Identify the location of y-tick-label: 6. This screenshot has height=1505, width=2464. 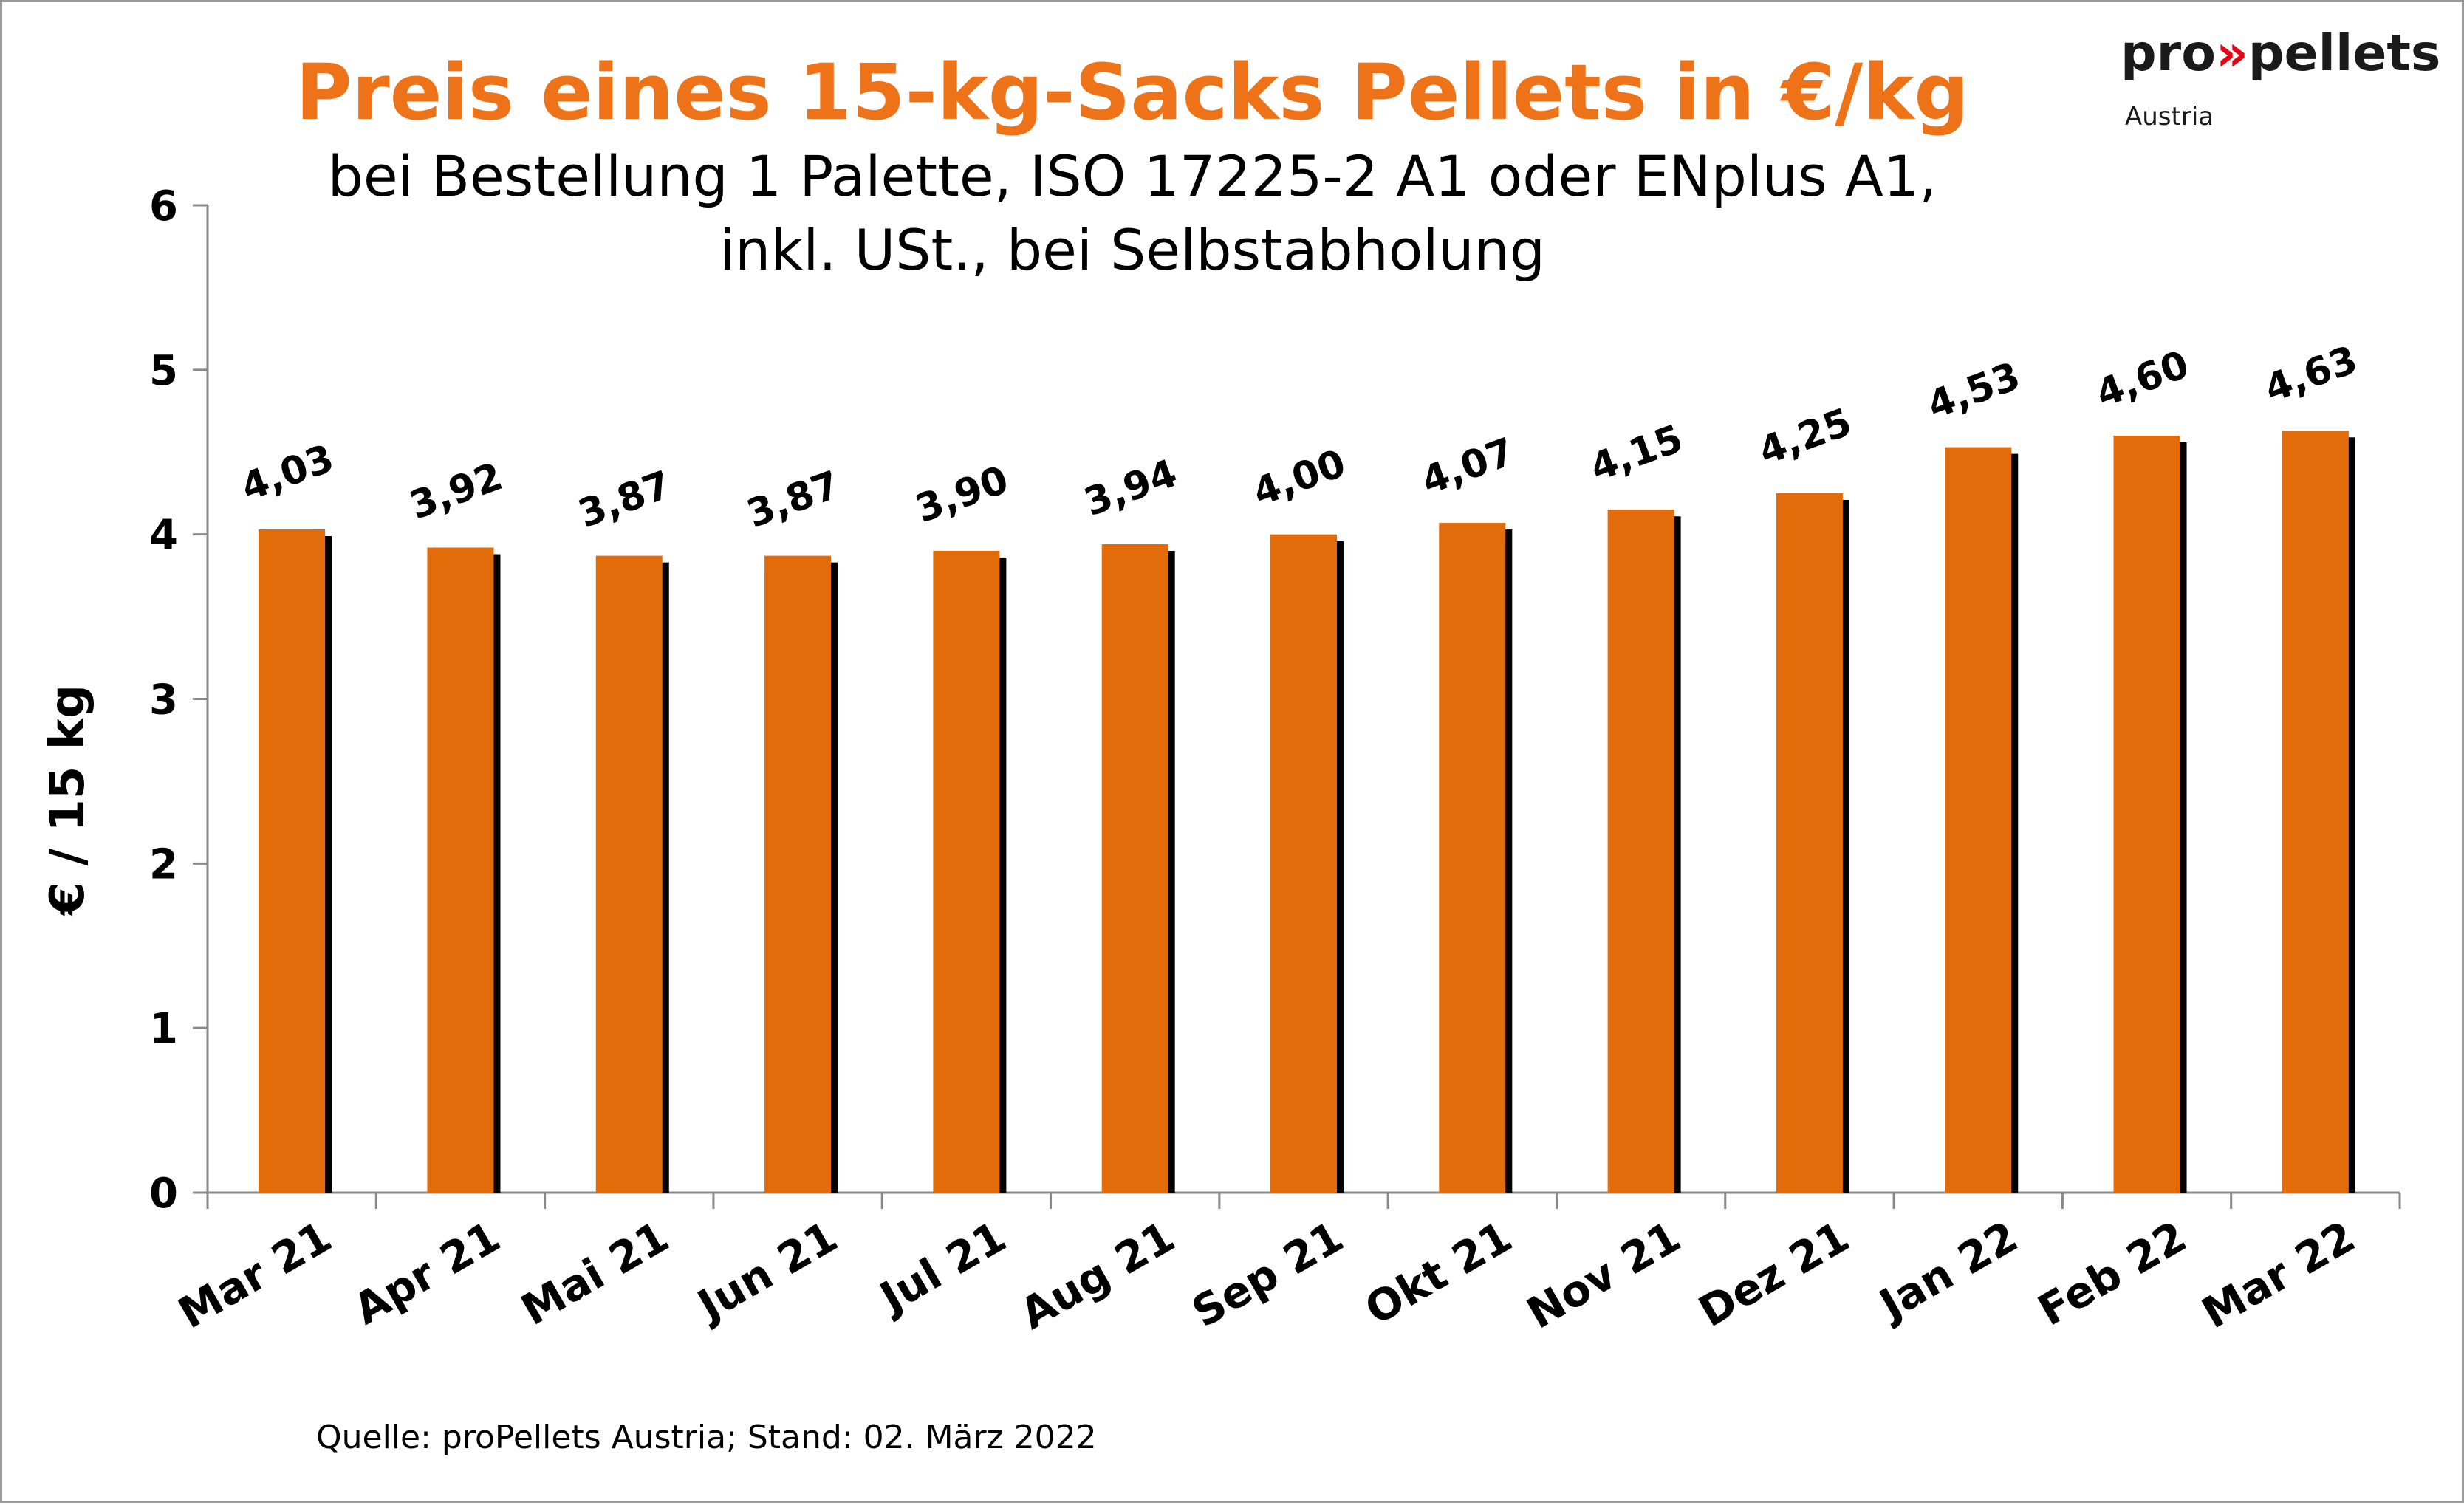
(163, 206).